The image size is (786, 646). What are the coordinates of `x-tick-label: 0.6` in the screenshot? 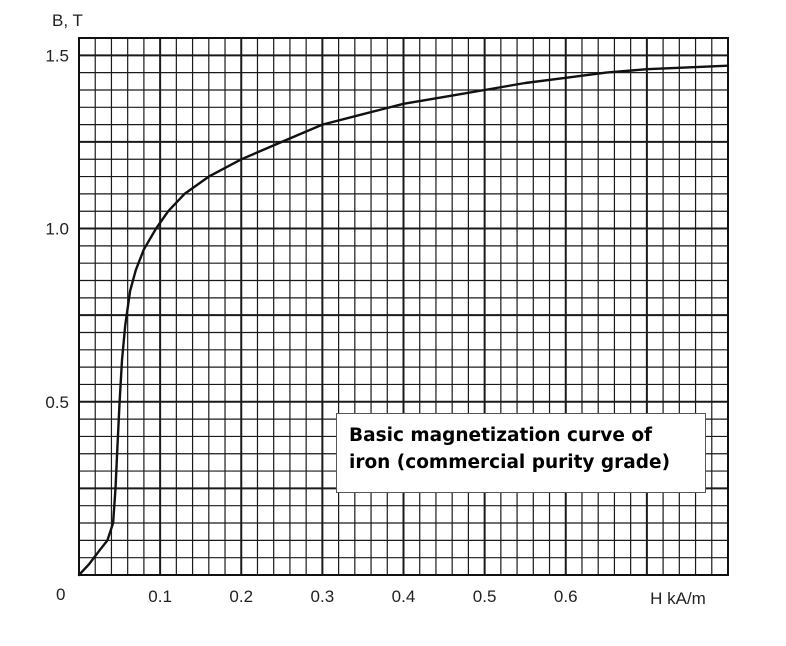 It's located at (566, 596).